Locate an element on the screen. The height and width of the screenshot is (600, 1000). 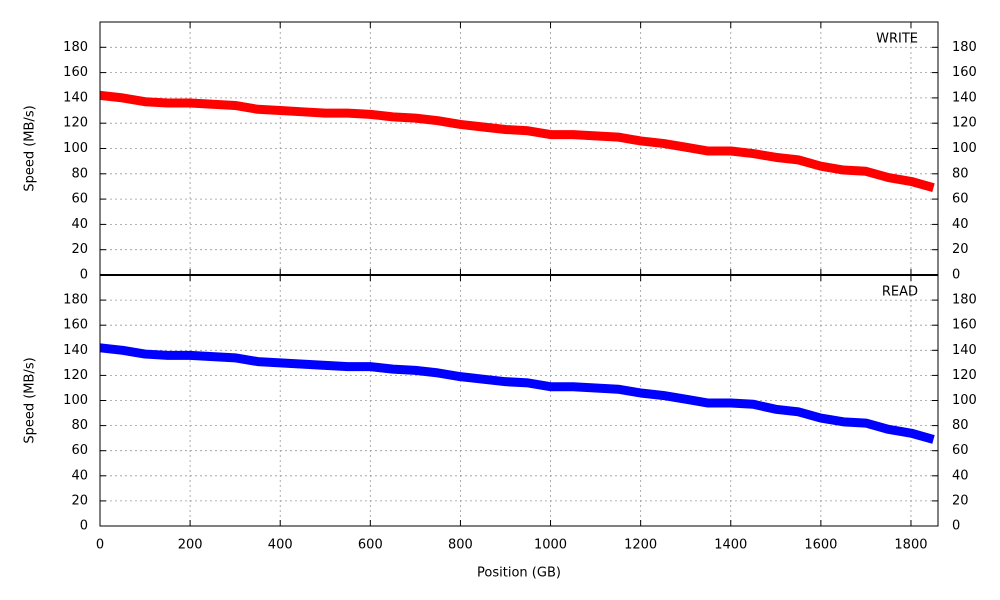
x-tick-label: 0 is located at coordinates (100, 545).